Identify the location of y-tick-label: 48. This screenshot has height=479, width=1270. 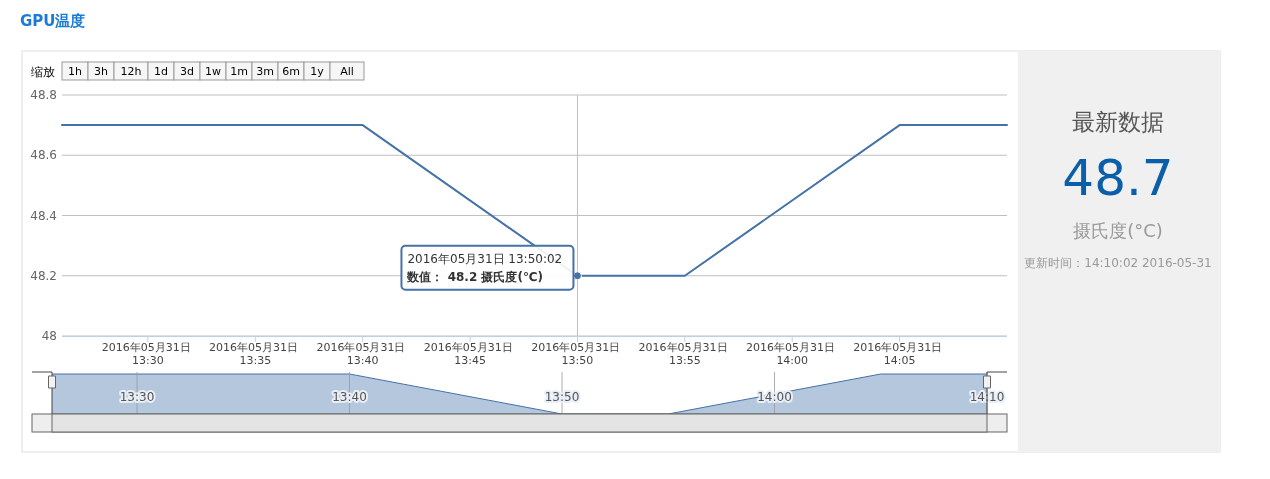
(49, 336).